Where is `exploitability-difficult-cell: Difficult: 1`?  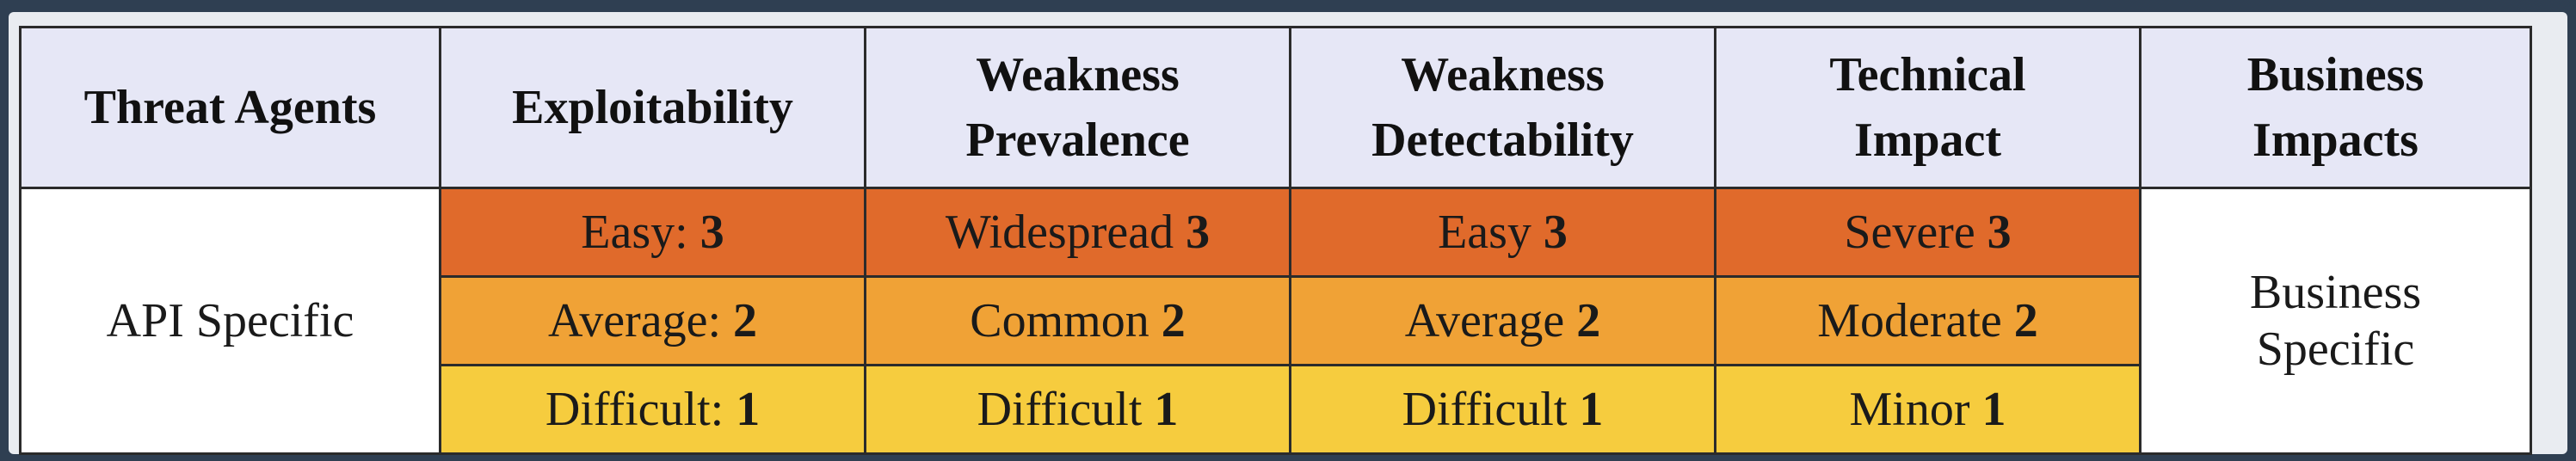
exploitability-difficult-cell: Difficult: 1 is located at coordinates (653, 409).